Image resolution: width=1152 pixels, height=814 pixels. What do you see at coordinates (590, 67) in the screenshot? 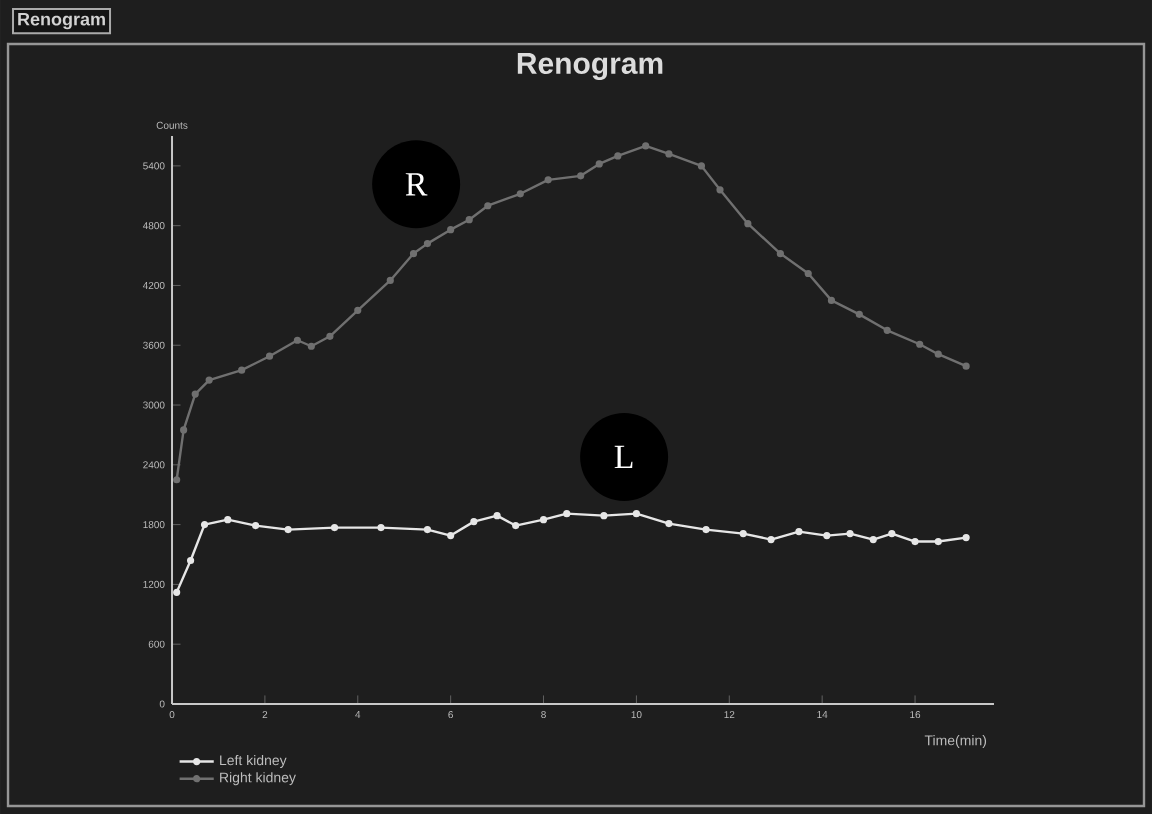
I see `chart-title: Renogram` at bounding box center [590, 67].